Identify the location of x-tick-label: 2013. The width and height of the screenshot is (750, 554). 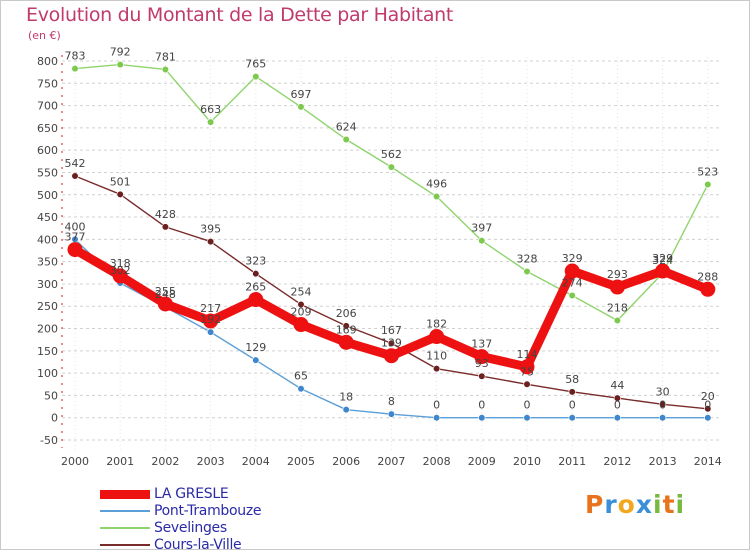
(663, 461).